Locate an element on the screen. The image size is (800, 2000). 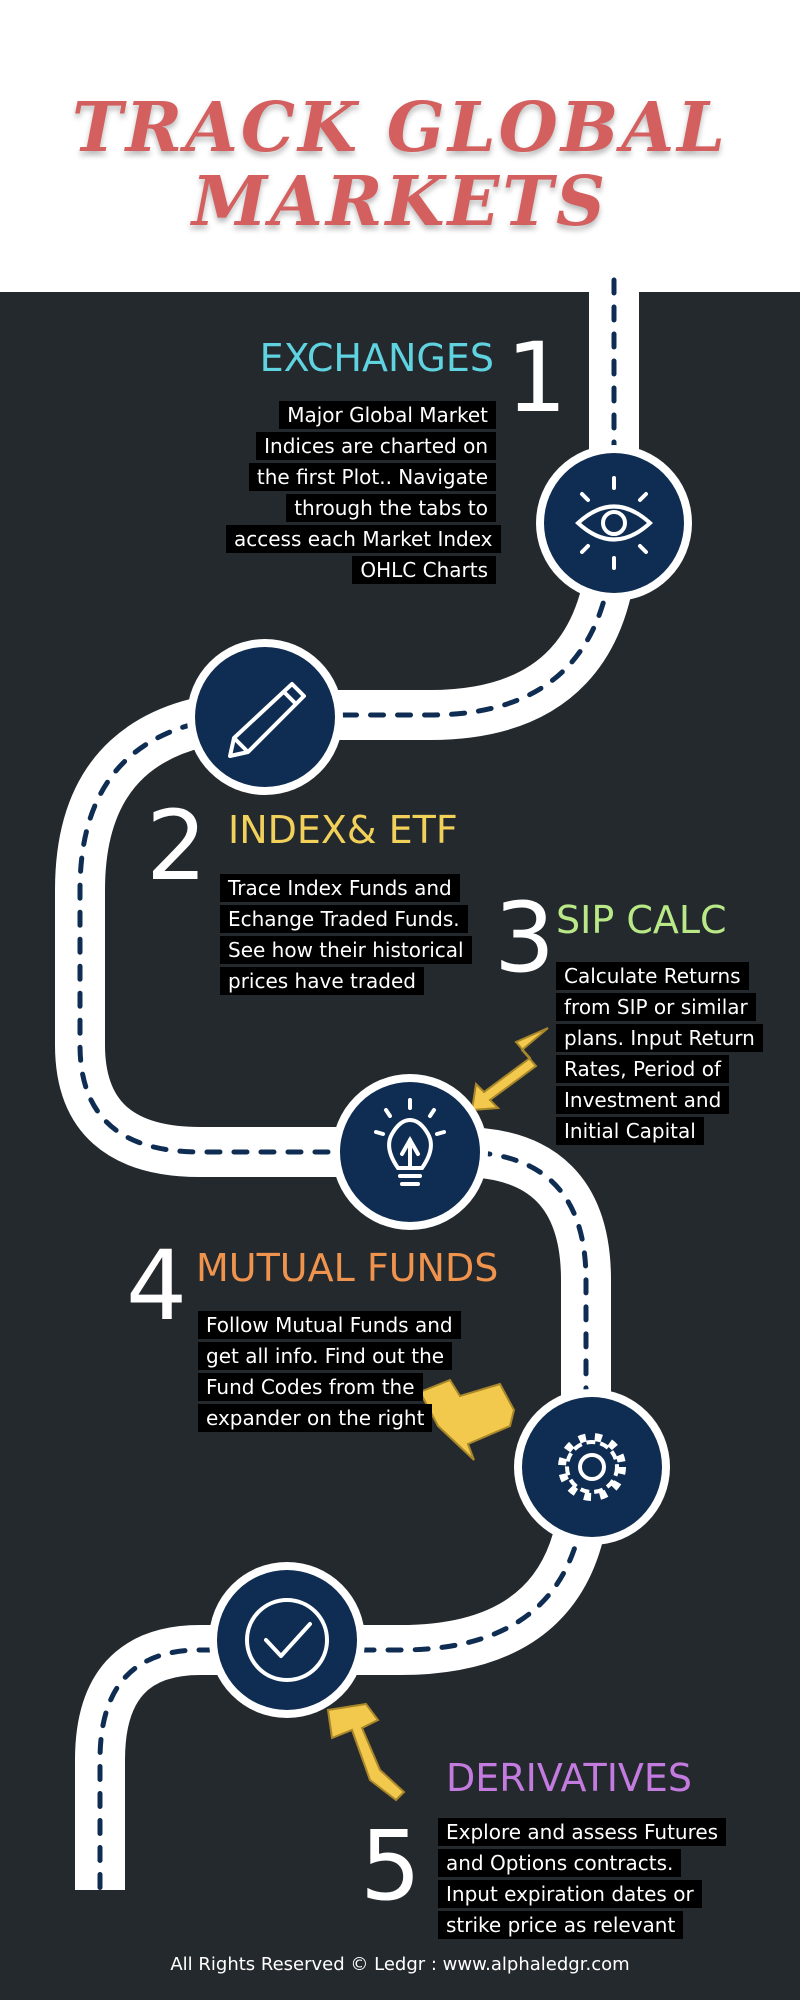
header: TRACK GLOBAL MARKETS is located at coordinates (400, 146).